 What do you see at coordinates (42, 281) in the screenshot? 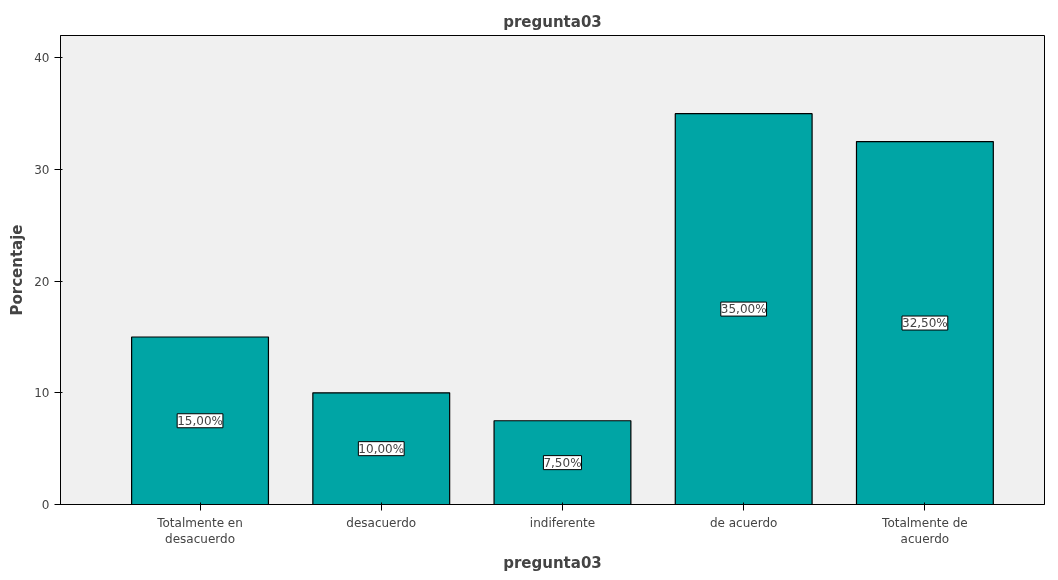
I see `y-tick-label: 20` at bounding box center [42, 281].